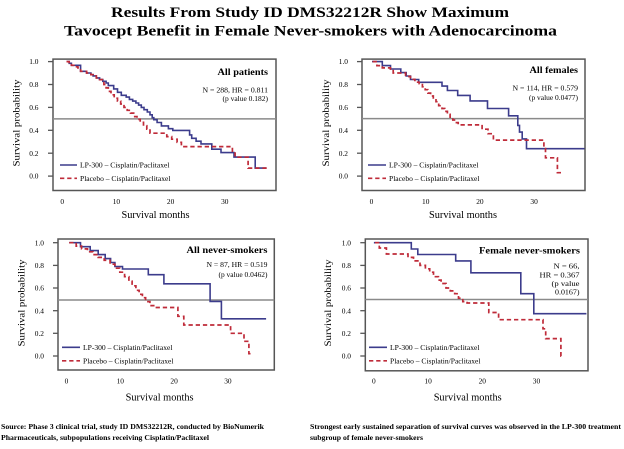 This screenshot has height=449, width=624. I want to click on svg-text: (p value 0.0462), so click(244, 274).